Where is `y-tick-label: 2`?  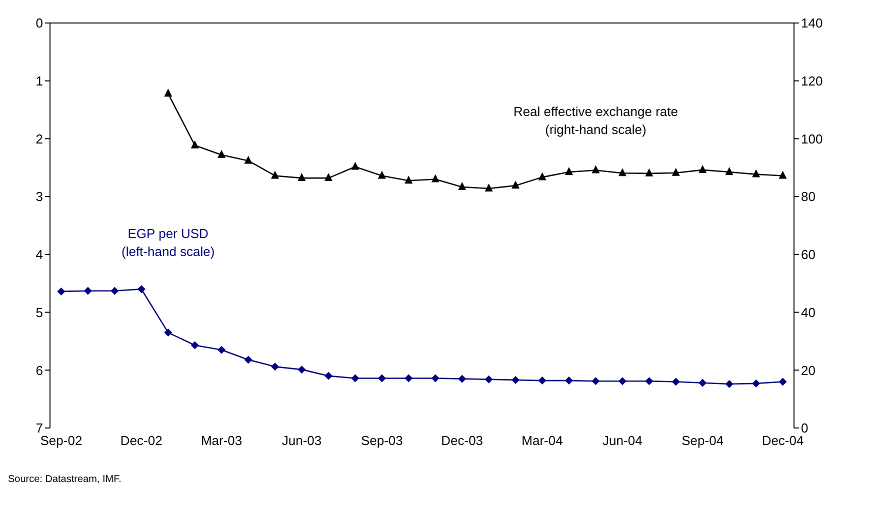
y-tick-label: 2 is located at coordinates (39, 138).